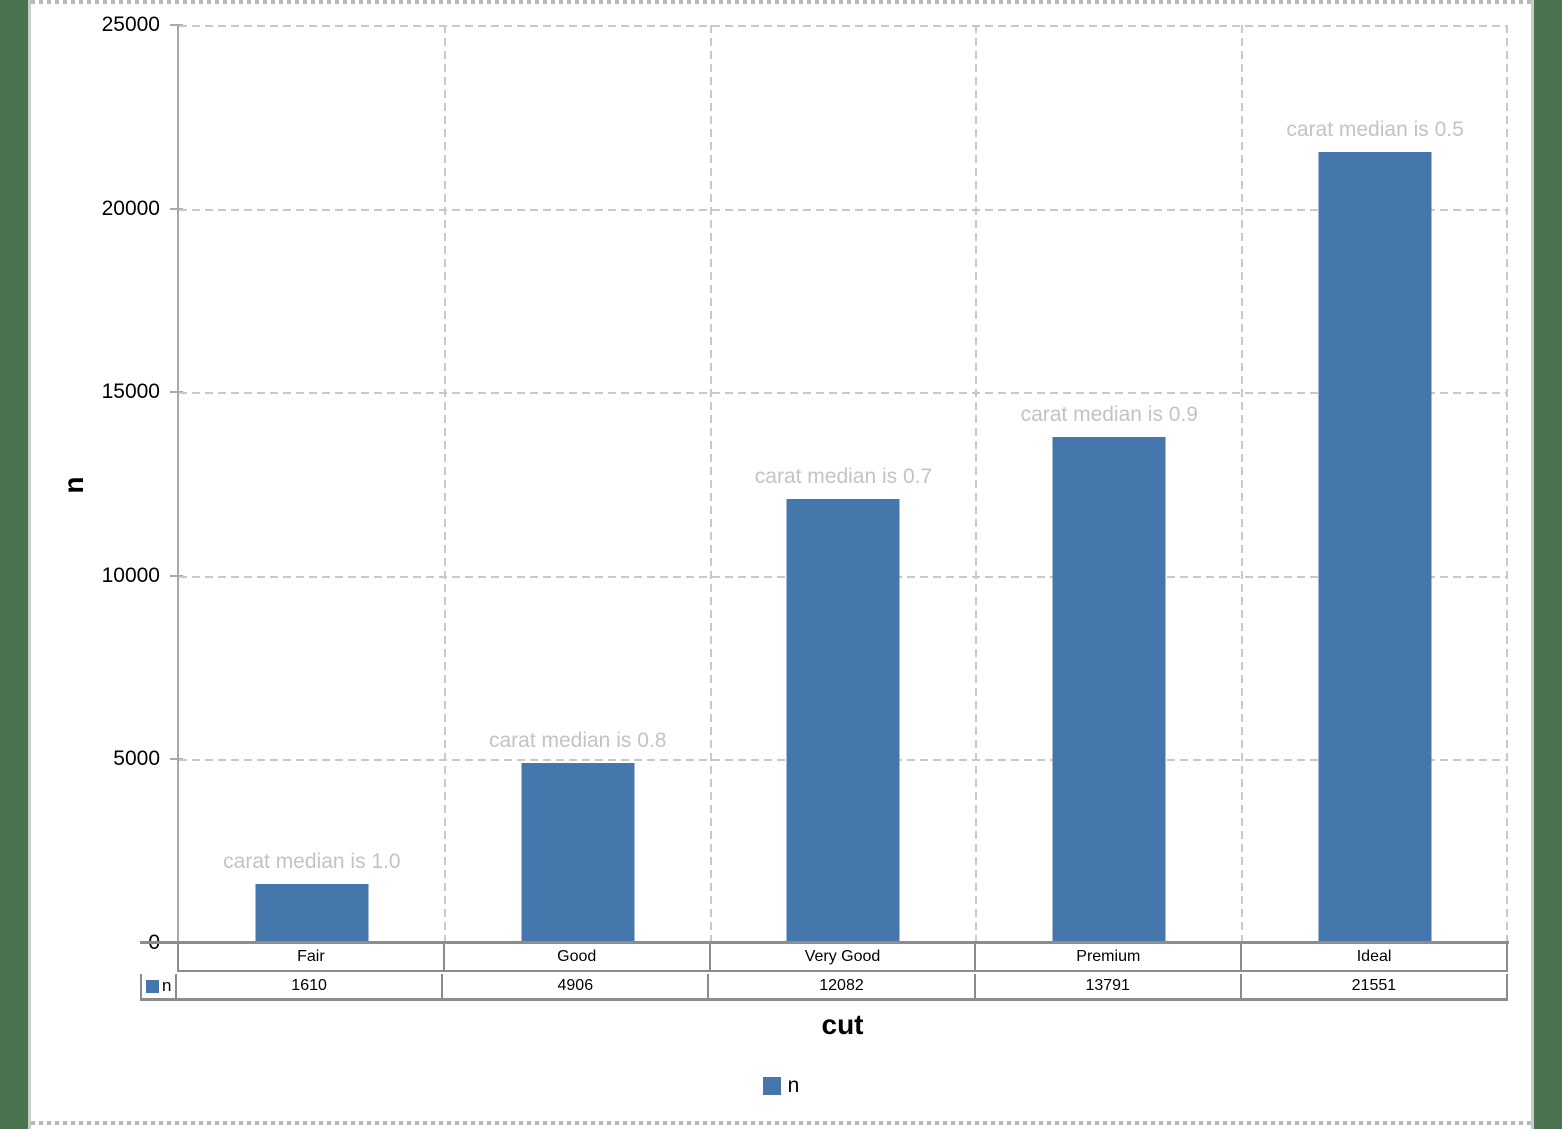  What do you see at coordinates (312, 861) in the screenshot?
I see `bar-annotation: carat median is 1.0` at bounding box center [312, 861].